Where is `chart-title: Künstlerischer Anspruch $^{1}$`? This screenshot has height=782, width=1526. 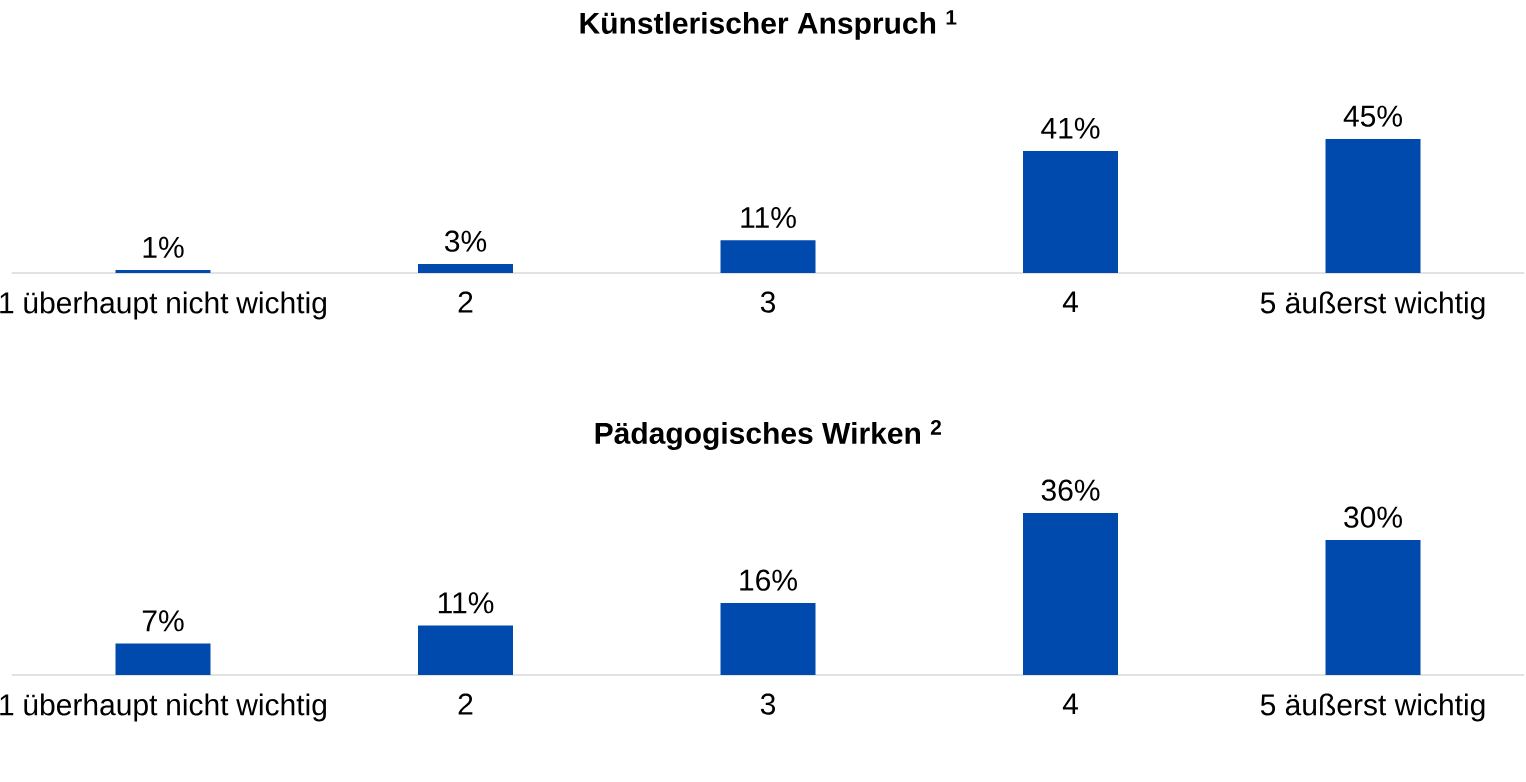
chart-title: Künstlerischer Anspruch $^{1}$ is located at coordinates (768, 25).